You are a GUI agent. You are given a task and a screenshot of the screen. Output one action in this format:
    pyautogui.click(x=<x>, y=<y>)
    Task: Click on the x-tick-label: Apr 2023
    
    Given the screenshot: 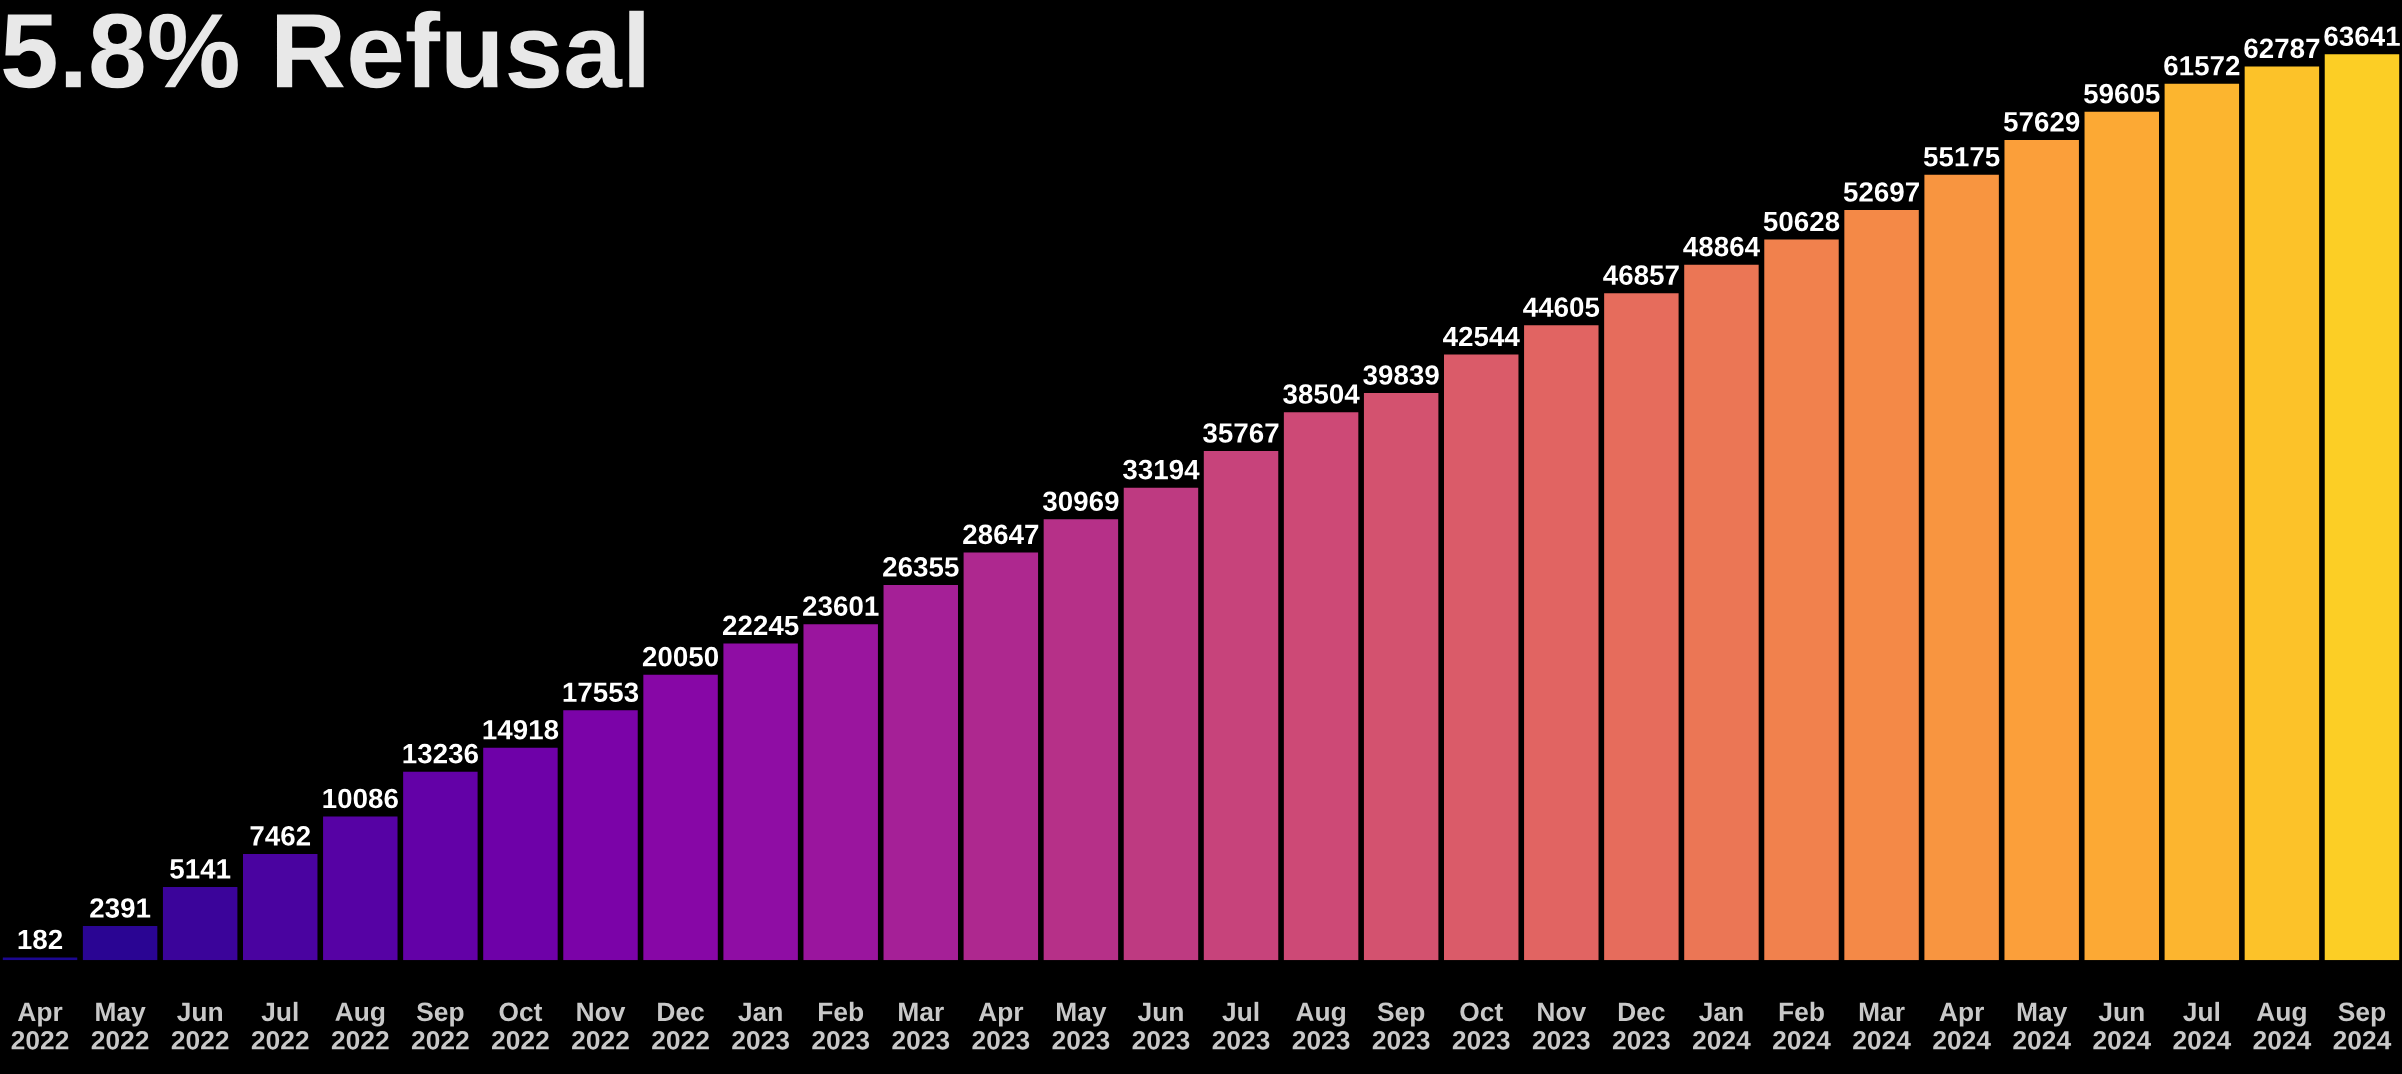 What is the action you would take?
    pyautogui.click(x=1001, y=1026)
    